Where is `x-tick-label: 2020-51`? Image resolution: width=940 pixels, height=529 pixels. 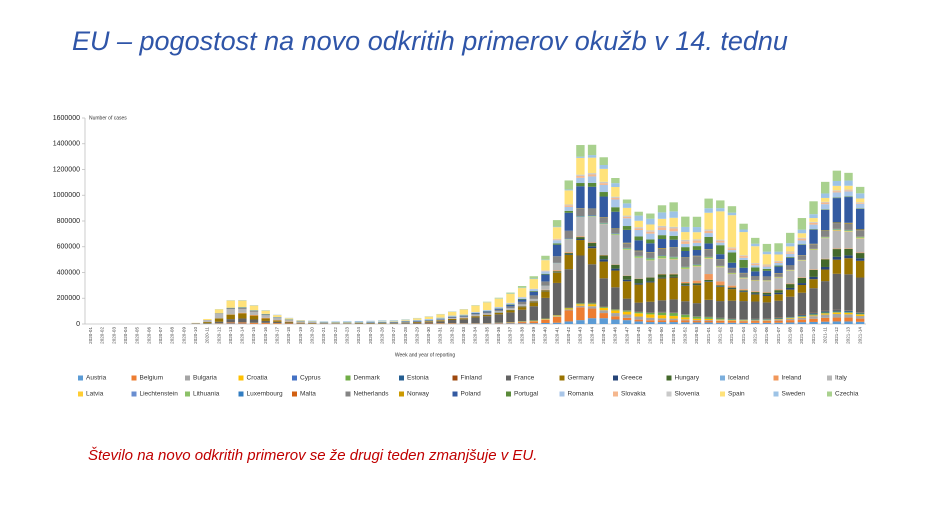 x-tick-label: 2020-51 is located at coordinates (673, 335).